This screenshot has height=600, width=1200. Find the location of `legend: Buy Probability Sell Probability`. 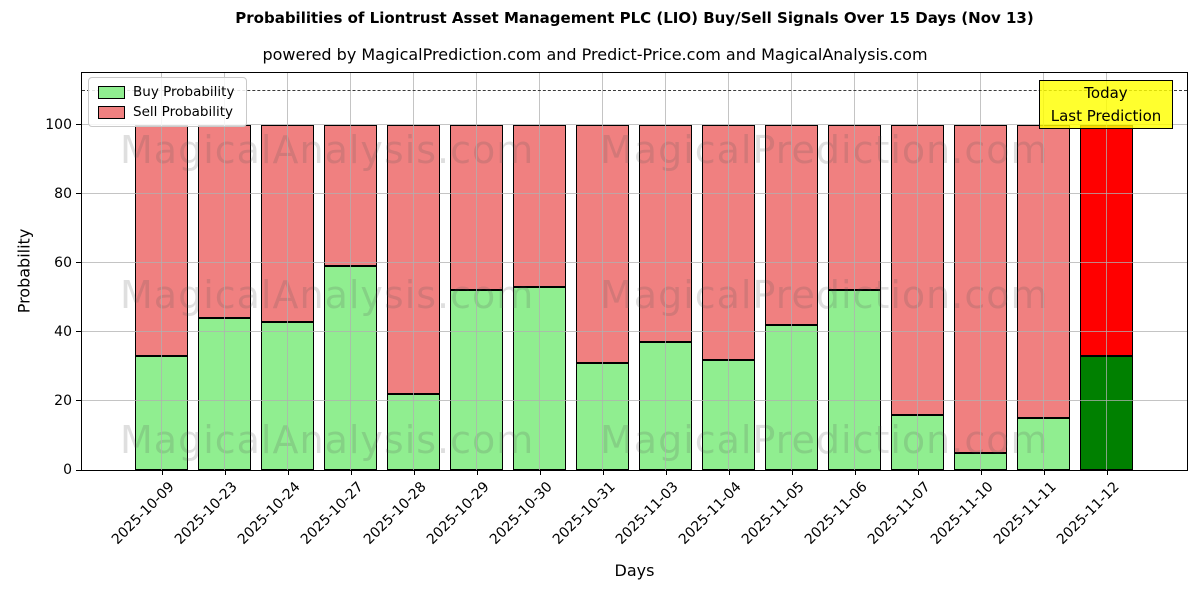

legend: Buy Probability Sell Probability is located at coordinates (168, 102).